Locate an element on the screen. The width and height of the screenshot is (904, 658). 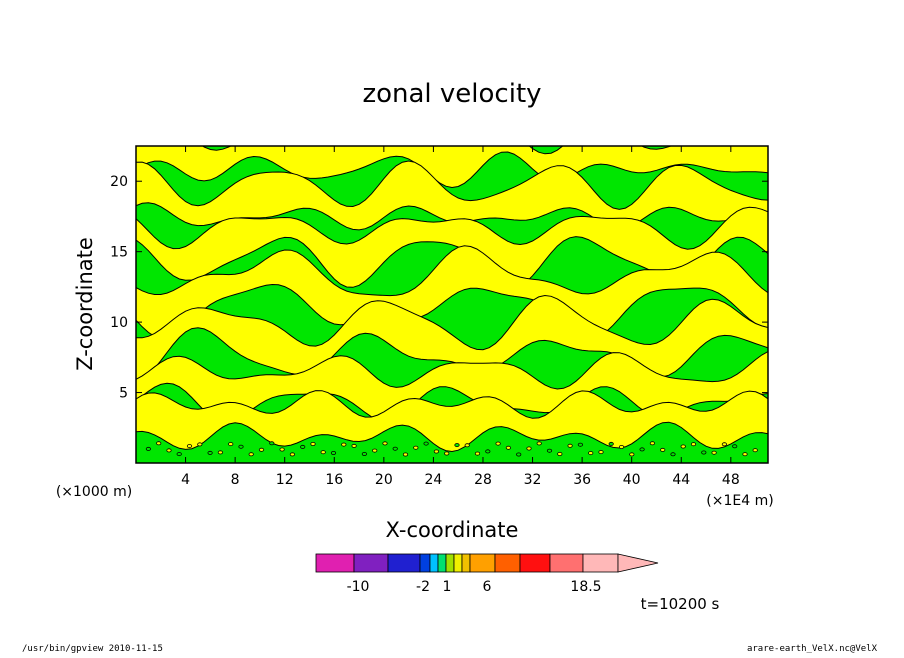
x-tick-label: 12 is located at coordinates (285, 480).